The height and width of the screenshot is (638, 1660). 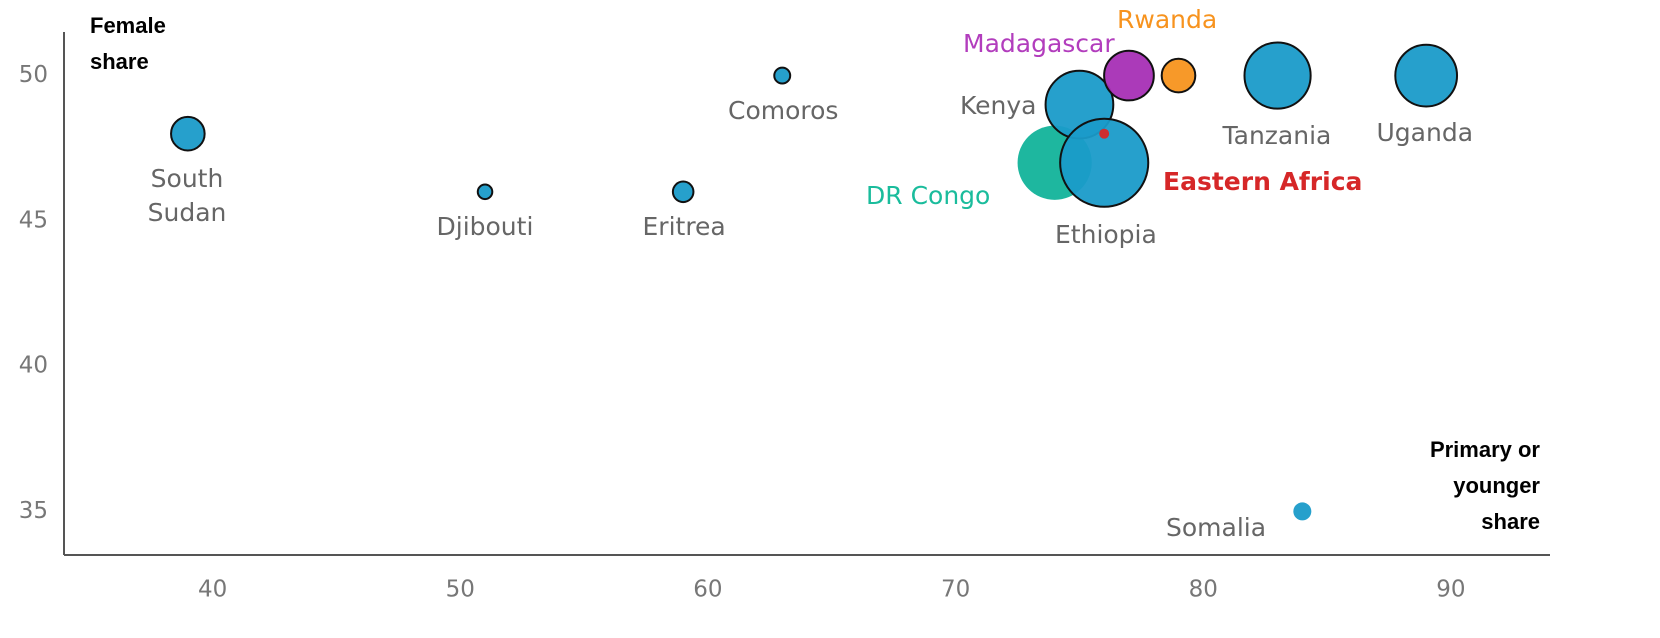 I want to click on y-tick-label: 35, so click(x=33, y=511).